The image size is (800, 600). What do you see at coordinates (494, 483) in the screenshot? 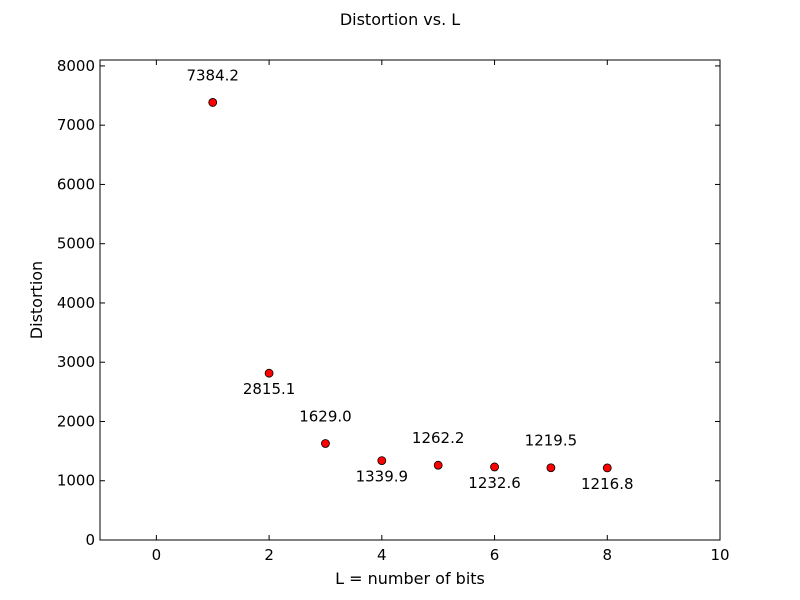
I see `data-label: 1232.6` at bounding box center [494, 483].